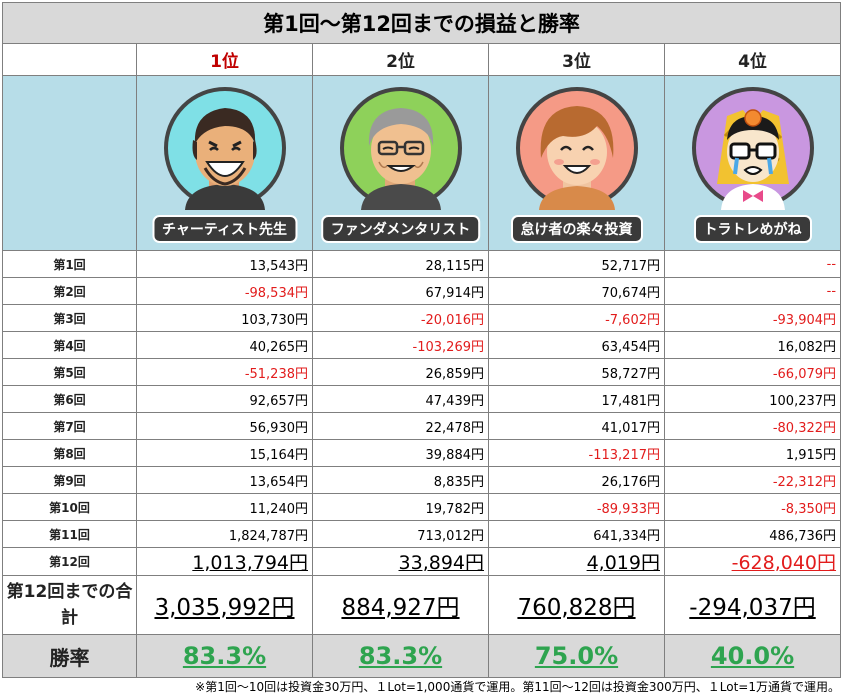 The height and width of the screenshot is (698, 844). I want to click on pnl-value: 41,017円, so click(631, 428).